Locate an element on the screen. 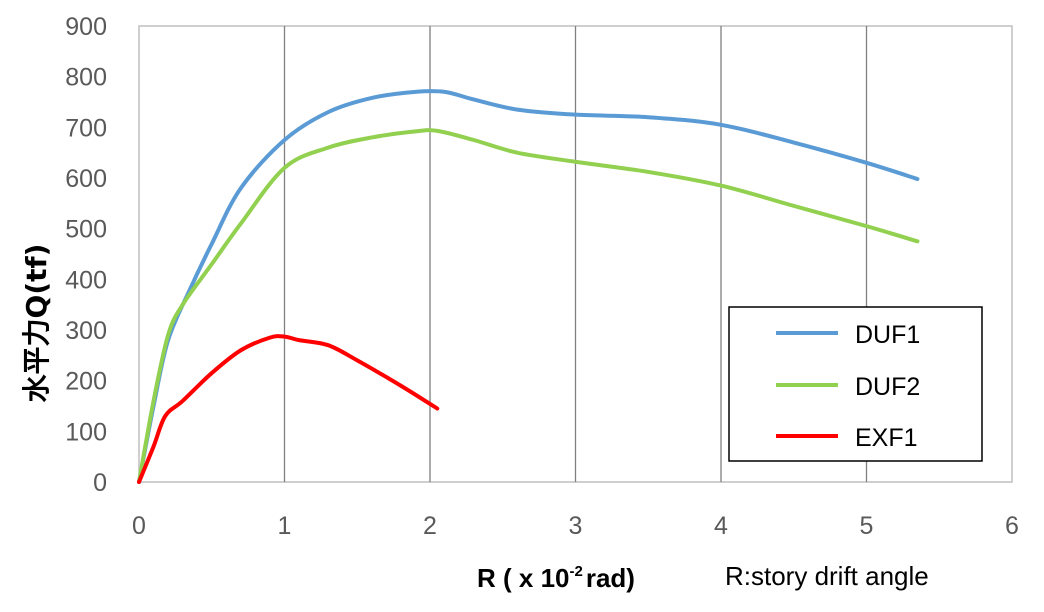 This screenshot has height=612, width=1044. x-tick-label: 6 is located at coordinates (1012, 526).